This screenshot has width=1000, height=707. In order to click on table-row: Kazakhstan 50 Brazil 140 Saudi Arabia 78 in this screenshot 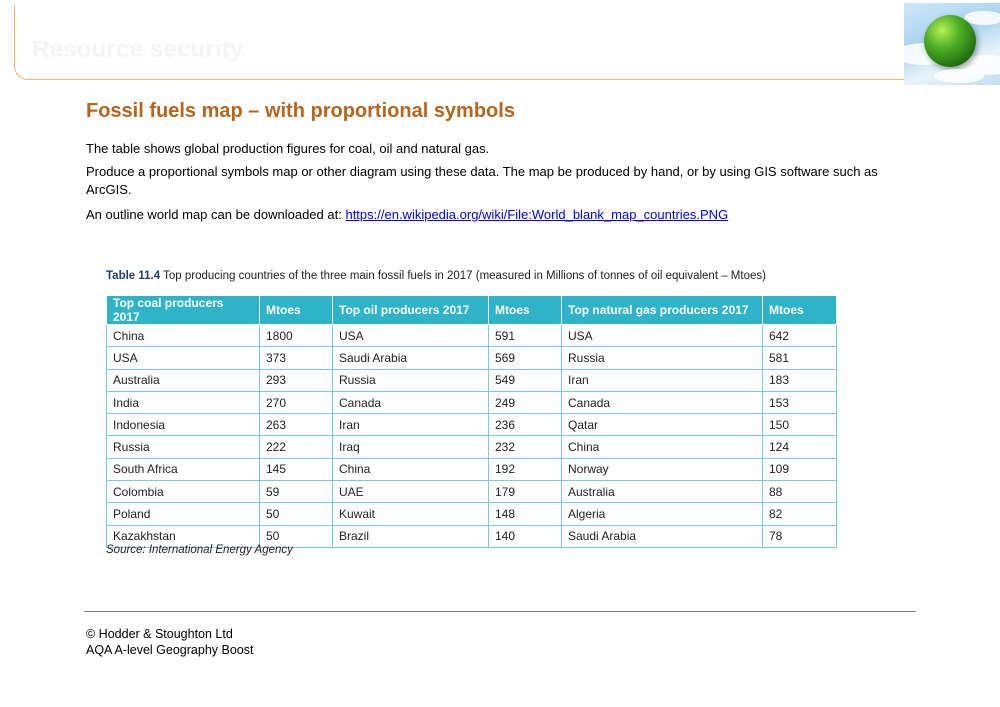, I will do `click(471, 536)`.